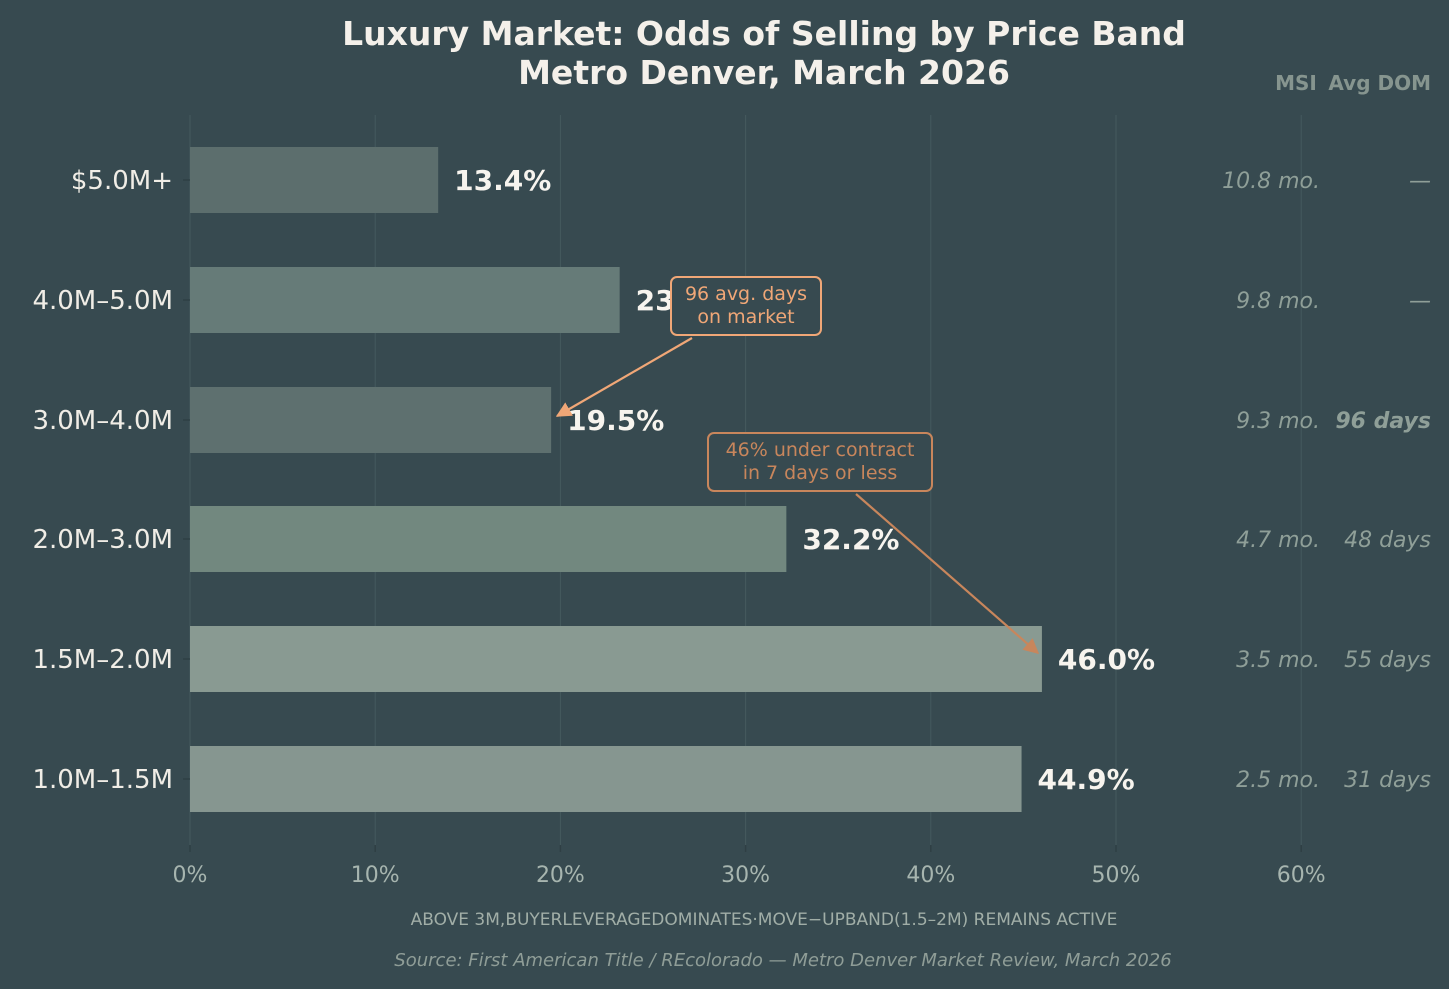 The image size is (1449, 989). What do you see at coordinates (1379, 83) in the screenshot?
I see `avg-dom-column-header: Avg DOM` at bounding box center [1379, 83].